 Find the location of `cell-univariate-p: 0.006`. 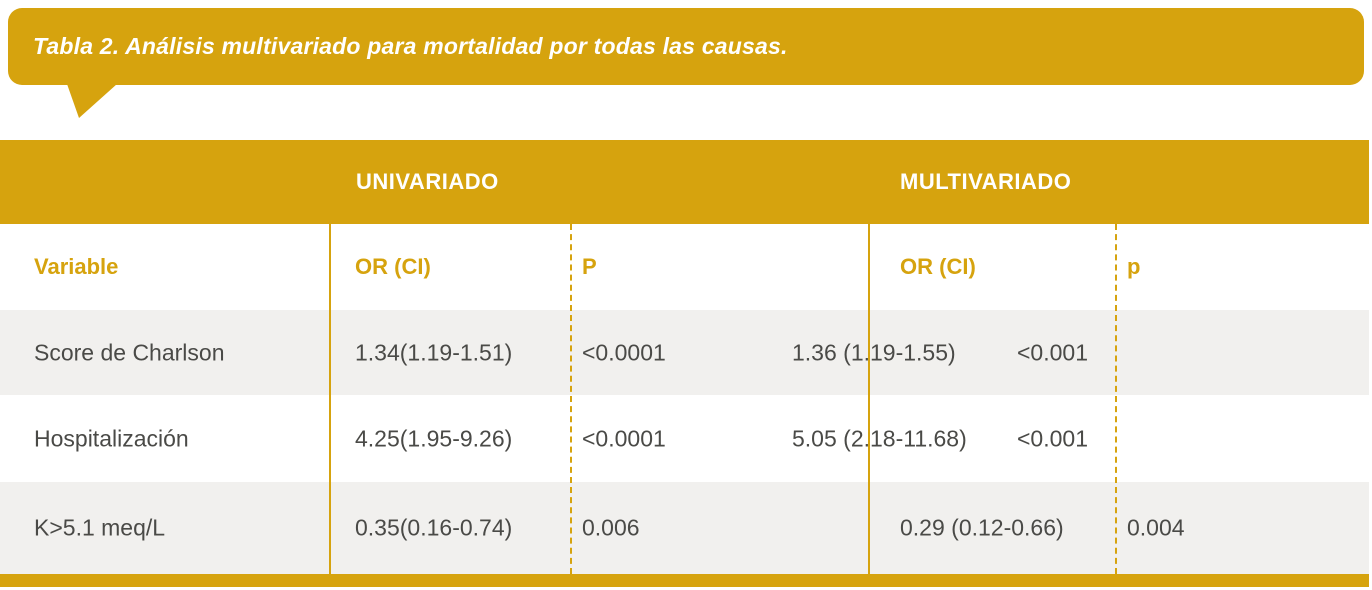

cell-univariate-p: 0.006 is located at coordinates (611, 527).